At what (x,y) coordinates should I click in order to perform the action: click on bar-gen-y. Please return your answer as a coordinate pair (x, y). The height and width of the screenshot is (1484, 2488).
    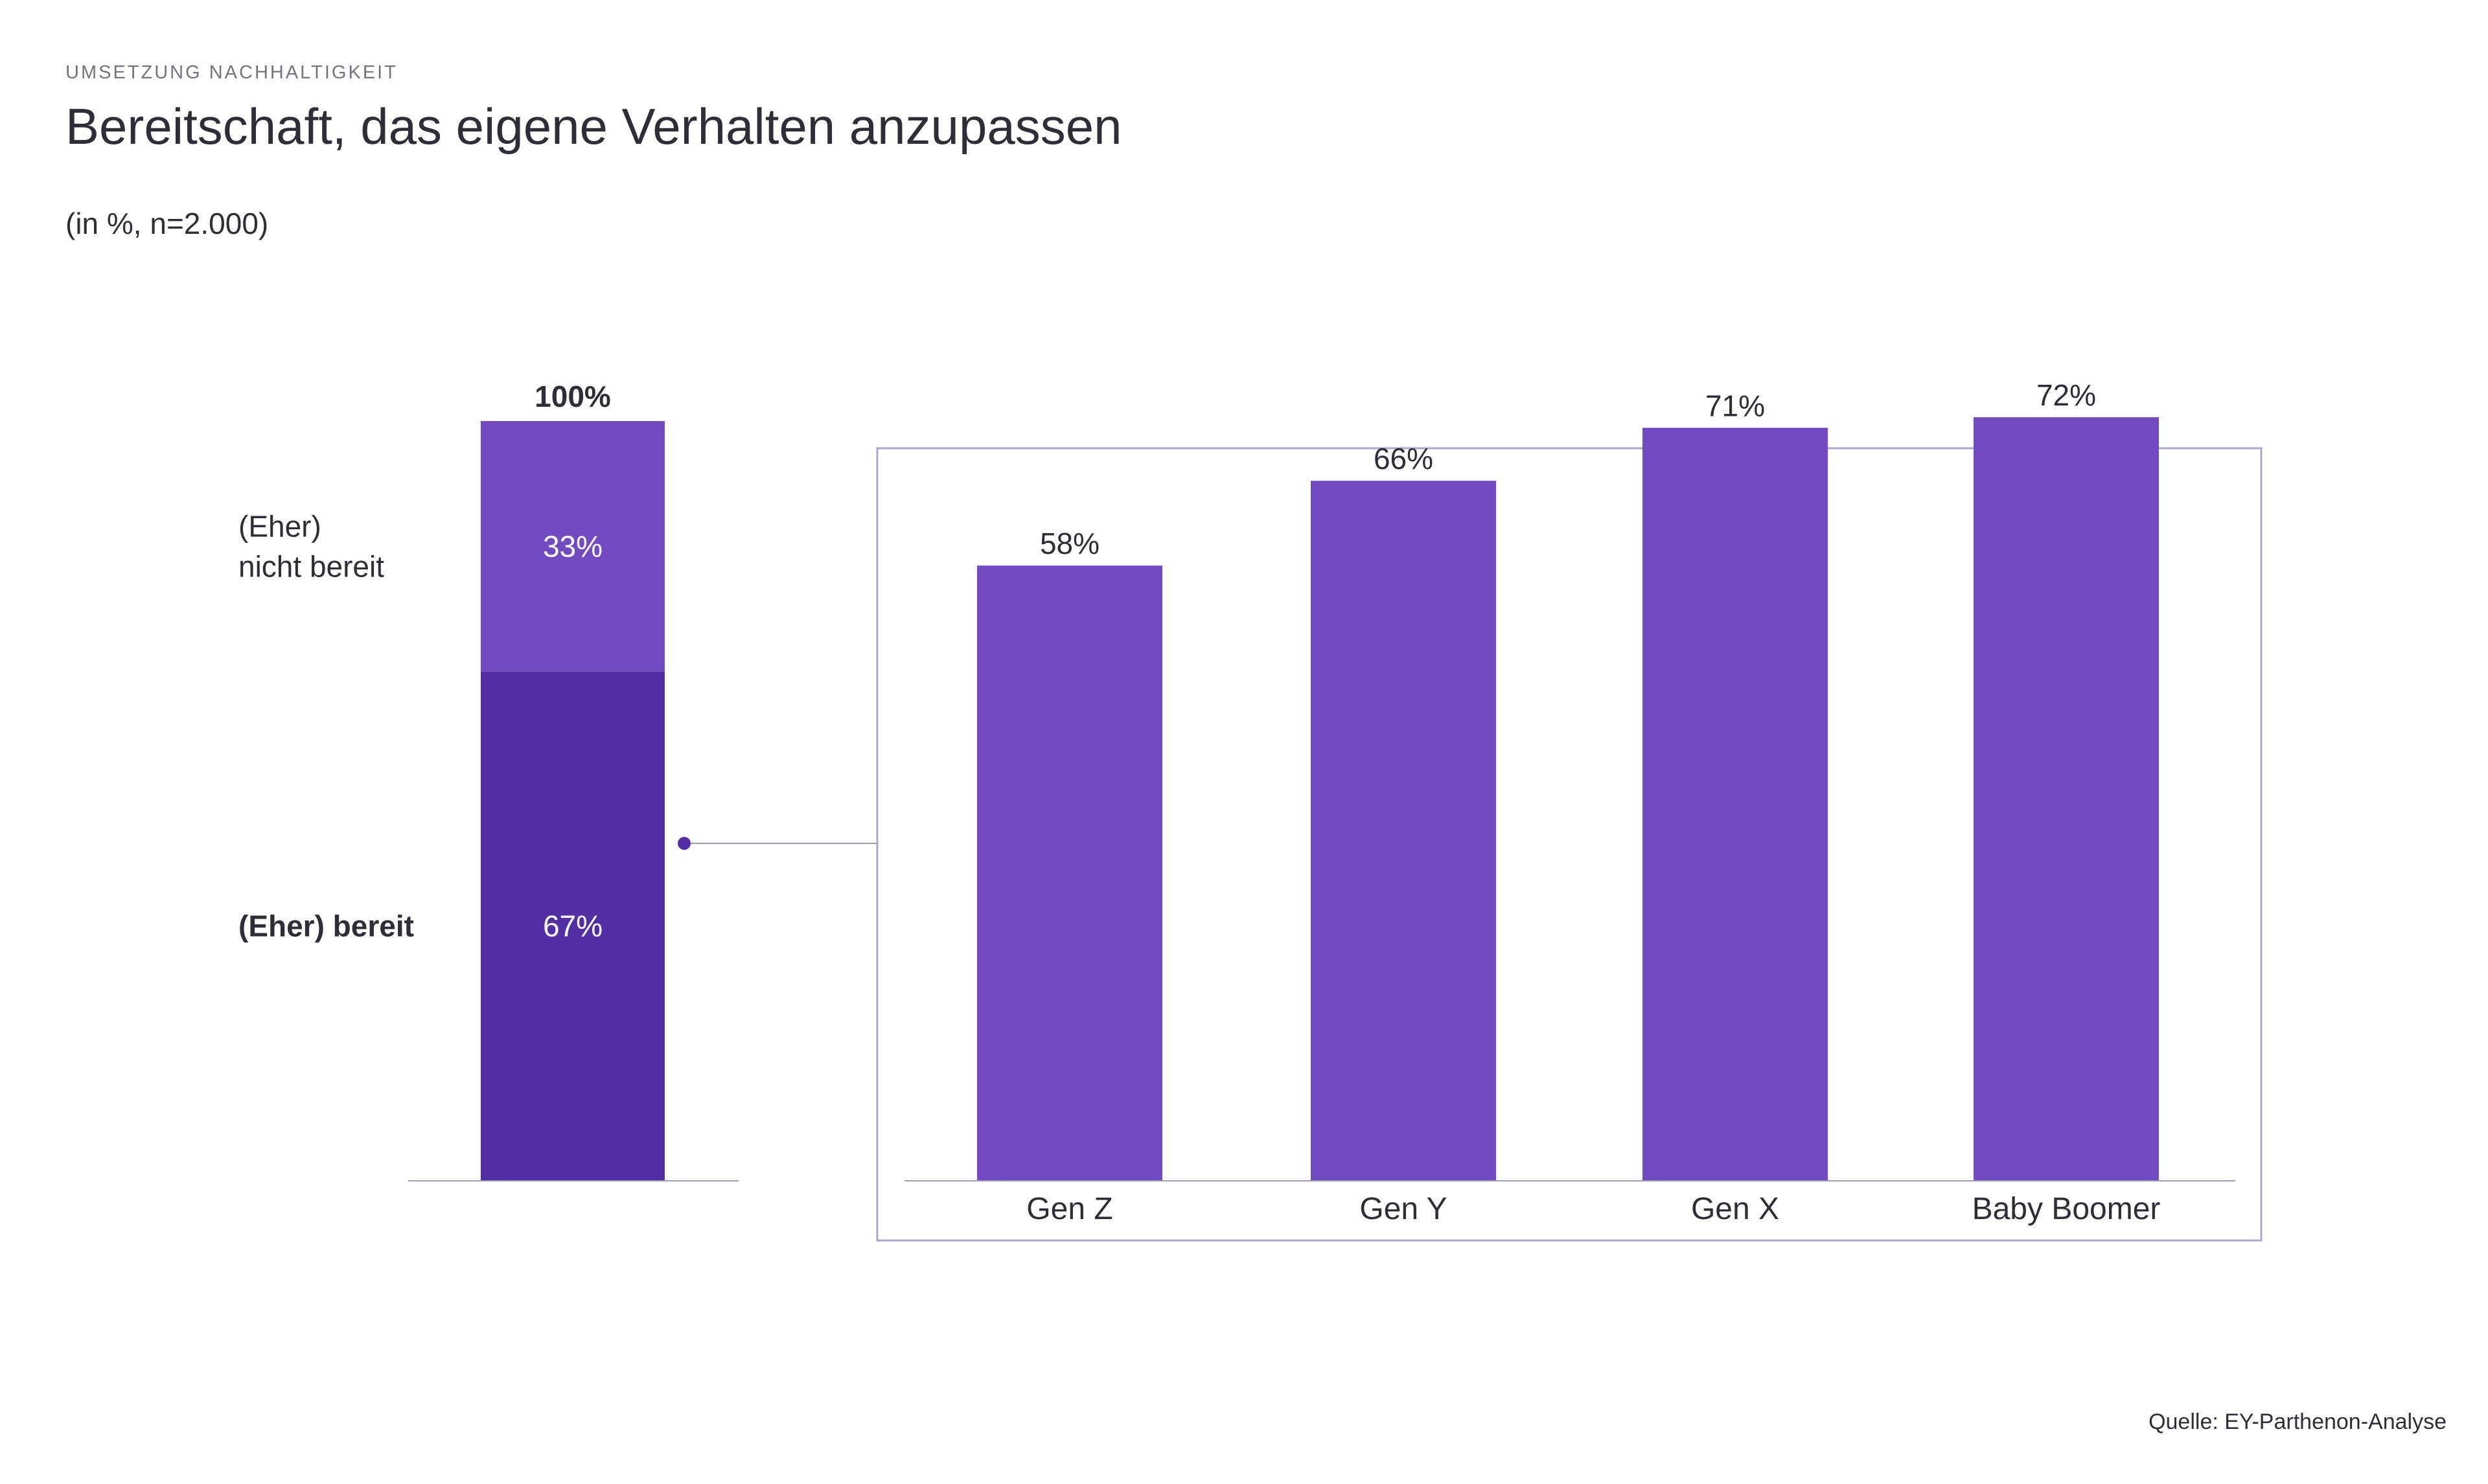
    Looking at the image, I should click on (1404, 830).